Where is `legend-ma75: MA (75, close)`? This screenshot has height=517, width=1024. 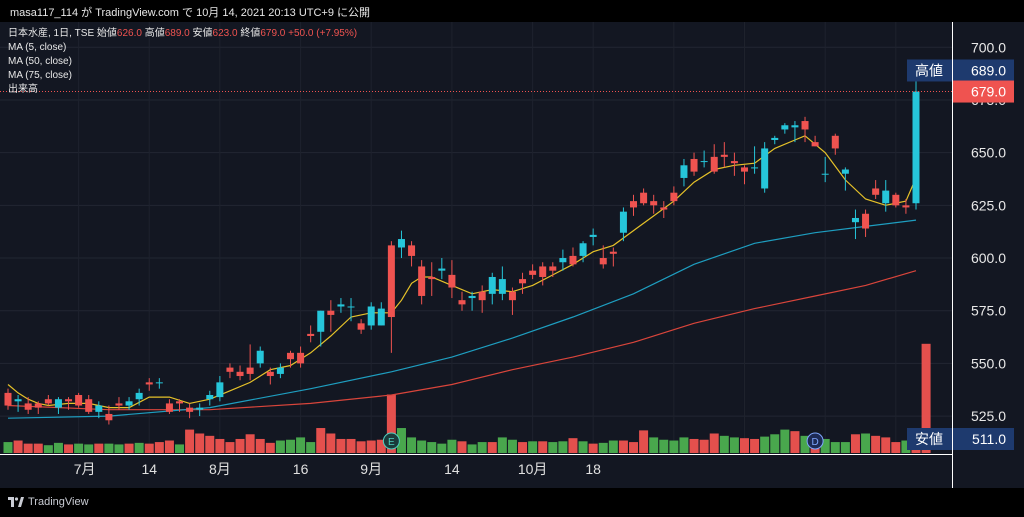
legend-ma75: MA (75, close) is located at coordinates (40, 75).